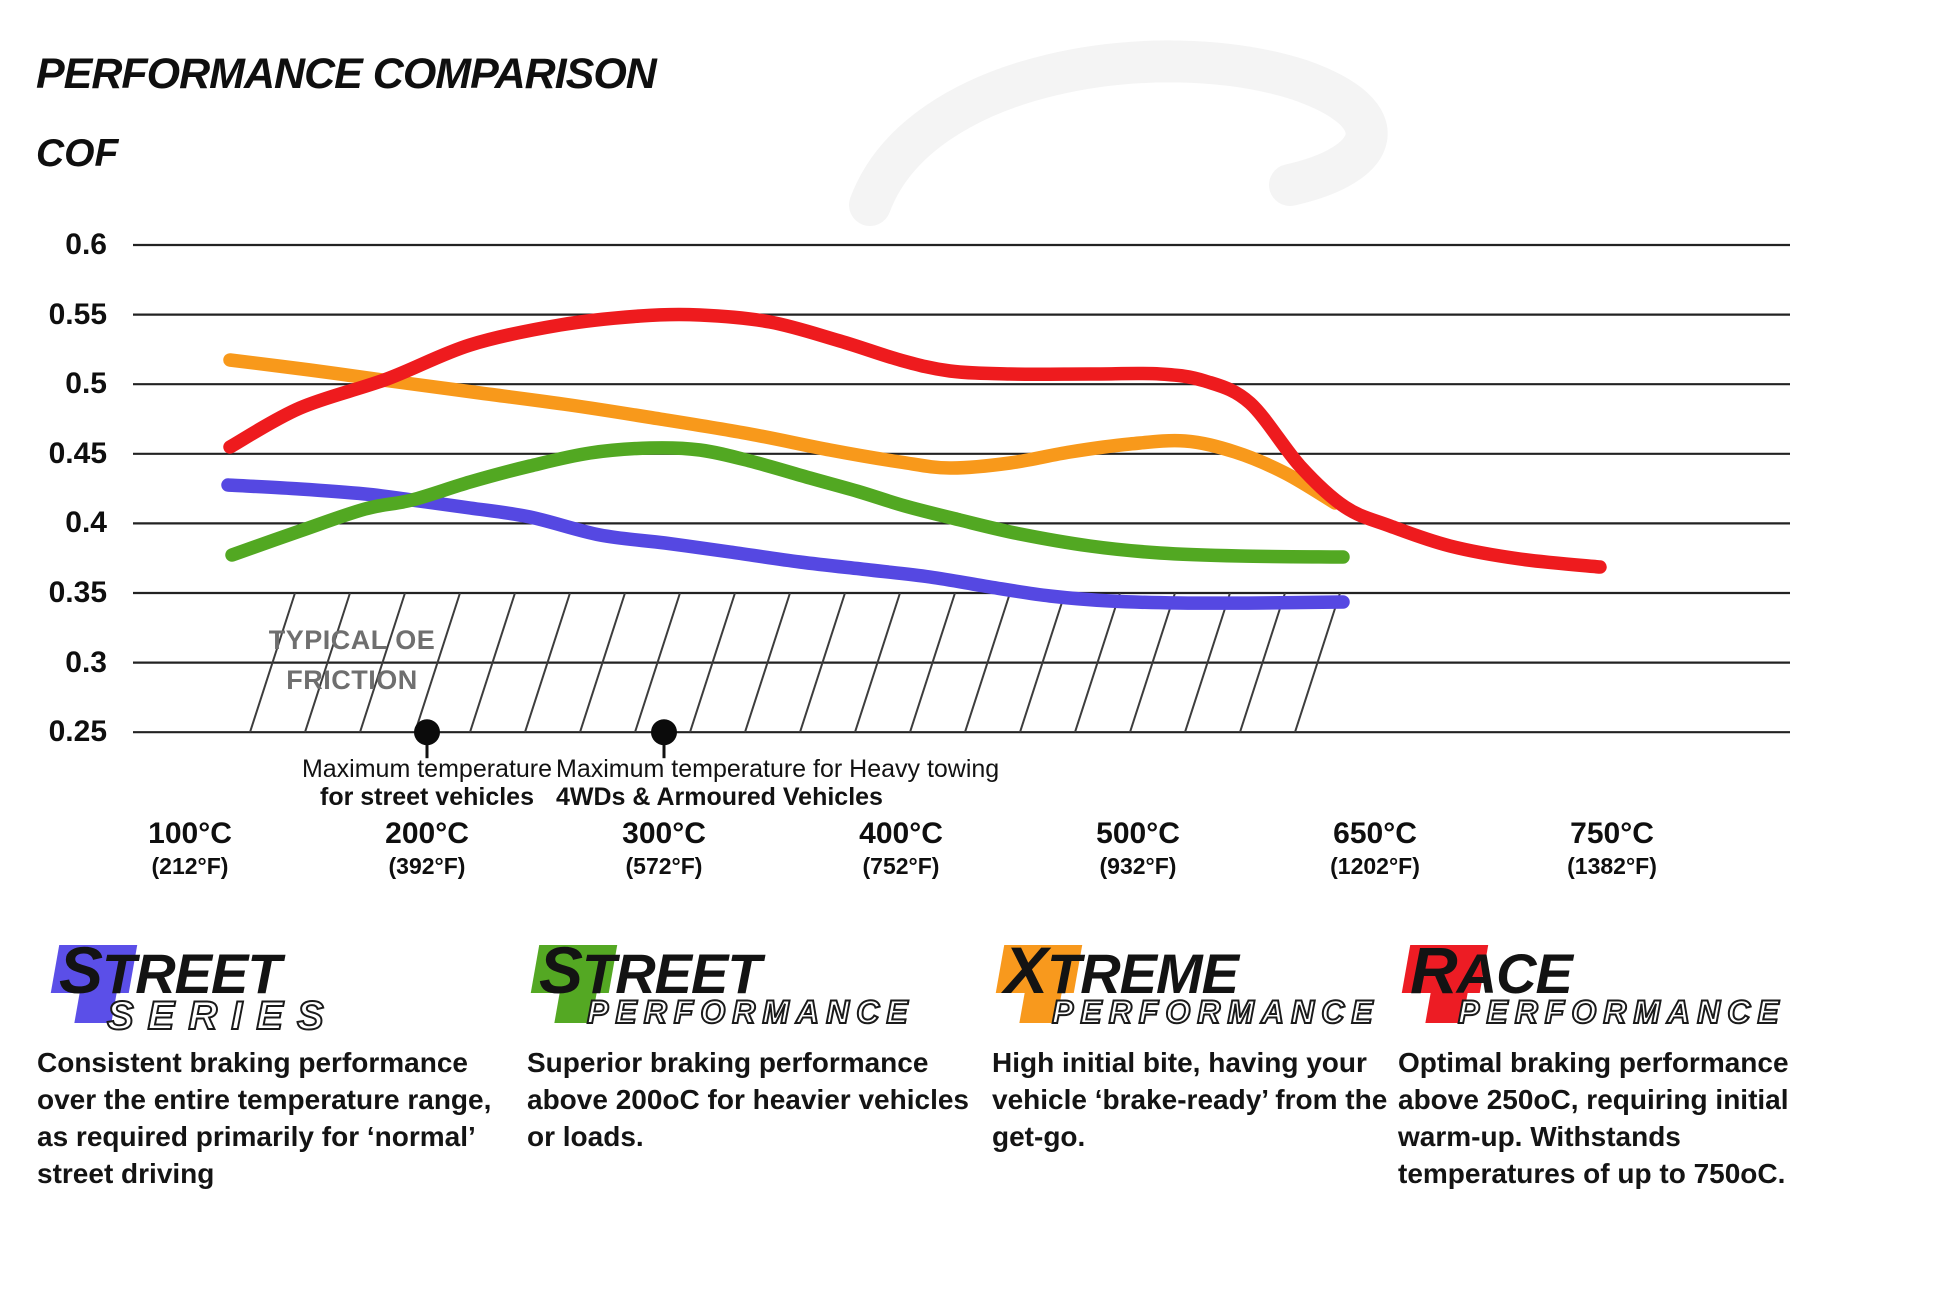  Describe the element at coordinates (1118, 133) in the screenshot. I see `background-watermark-swoosh` at that location.